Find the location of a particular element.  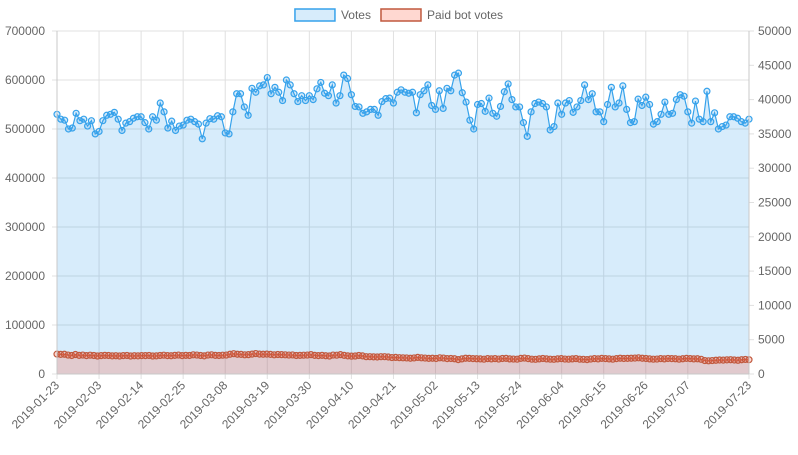

legend-item-votes: Votes is located at coordinates (332, 15).